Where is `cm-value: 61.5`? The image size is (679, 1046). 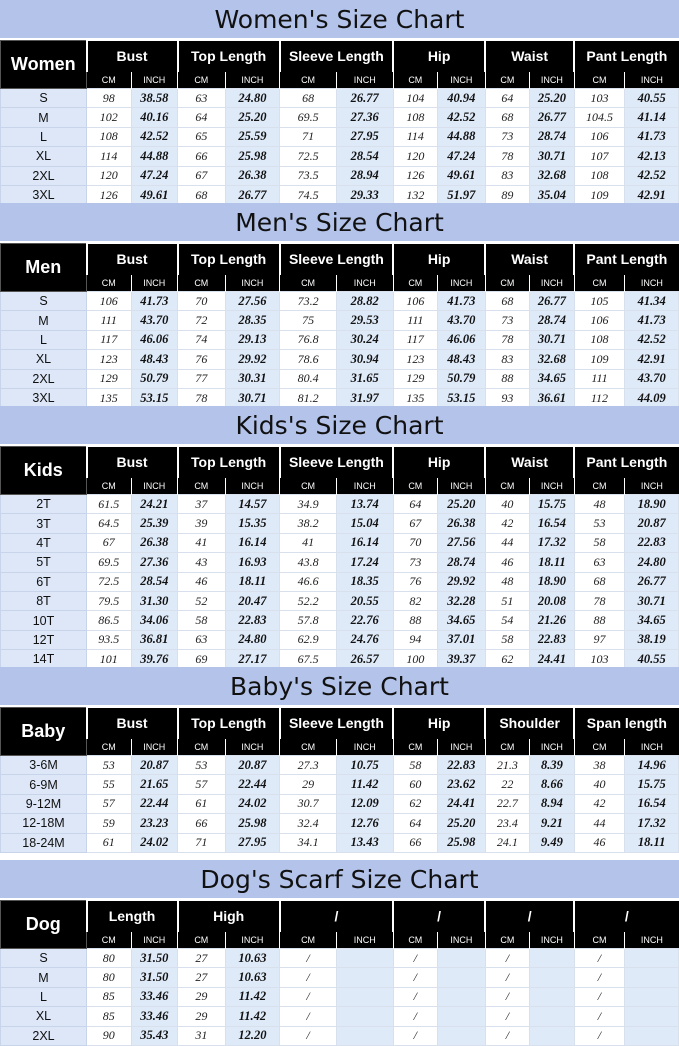
cm-value: 61.5 is located at coordinates (109, 504).